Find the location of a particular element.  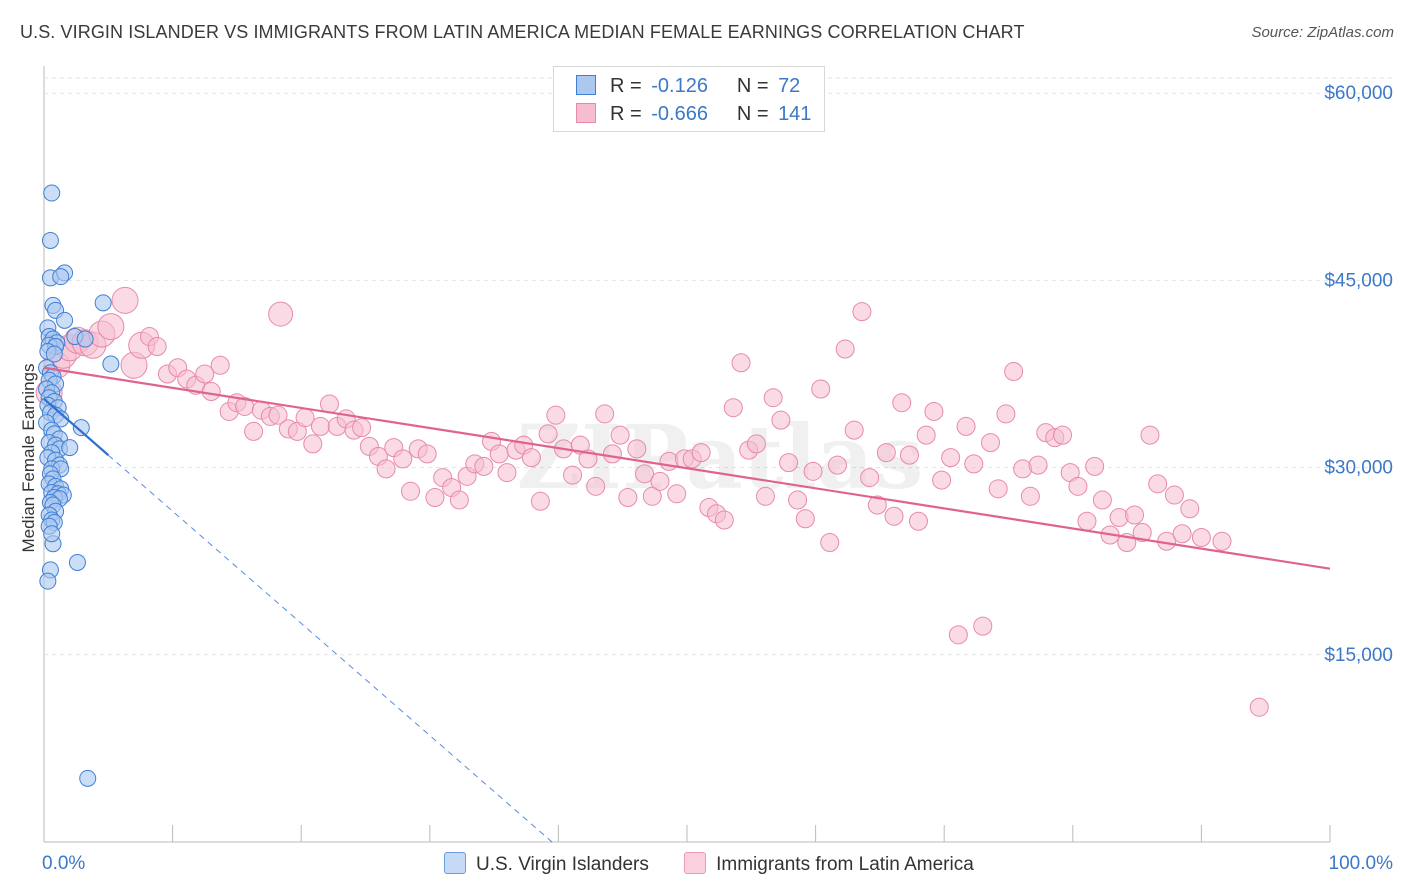

x-tick-label-start: 0.0% is located at coordinates (63, 863).